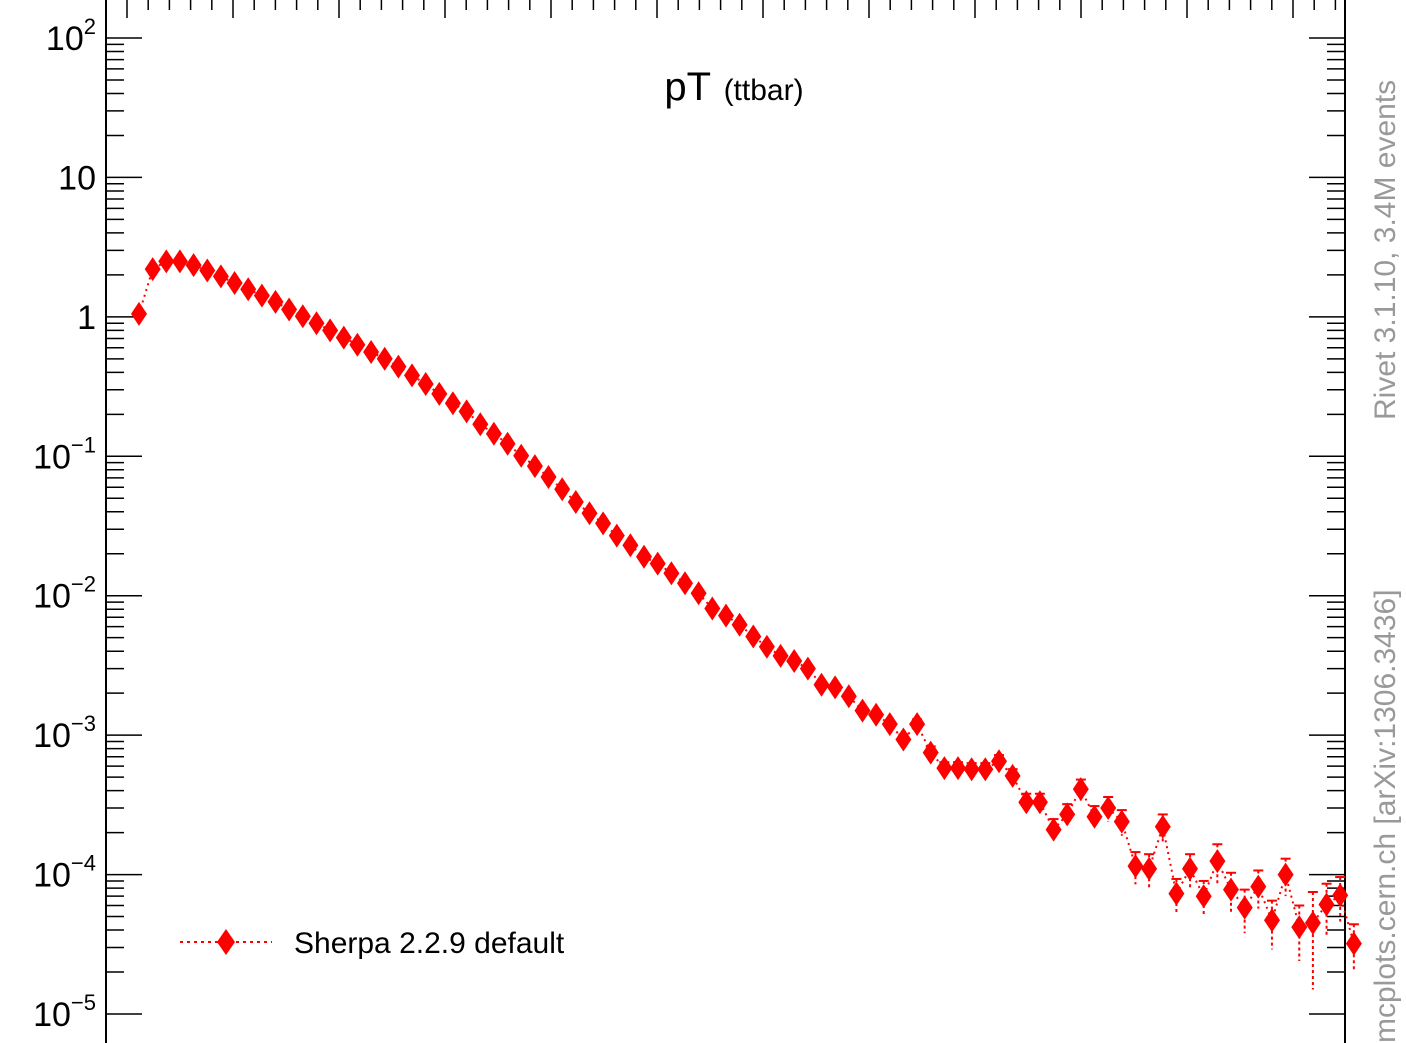 Image resolution: width=1406 pixels, height=1043 pixels. What do you see at coordinates (83, 863) in the screenshot?
I see `y-tick-label-exponent: −4` at bounding box center [83, 863].